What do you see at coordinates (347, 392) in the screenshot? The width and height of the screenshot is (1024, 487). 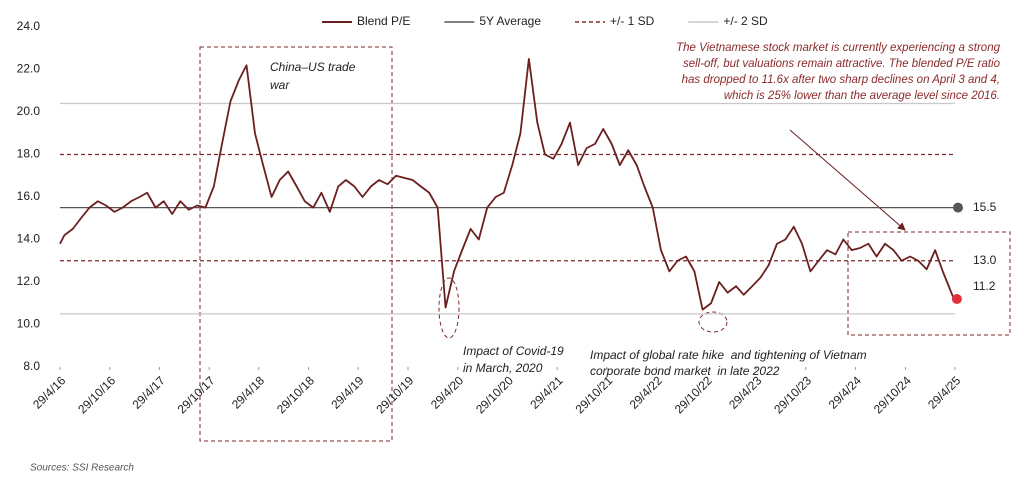 I see `x-tick-label: 29/4/19` at bounding box center [347, 392].